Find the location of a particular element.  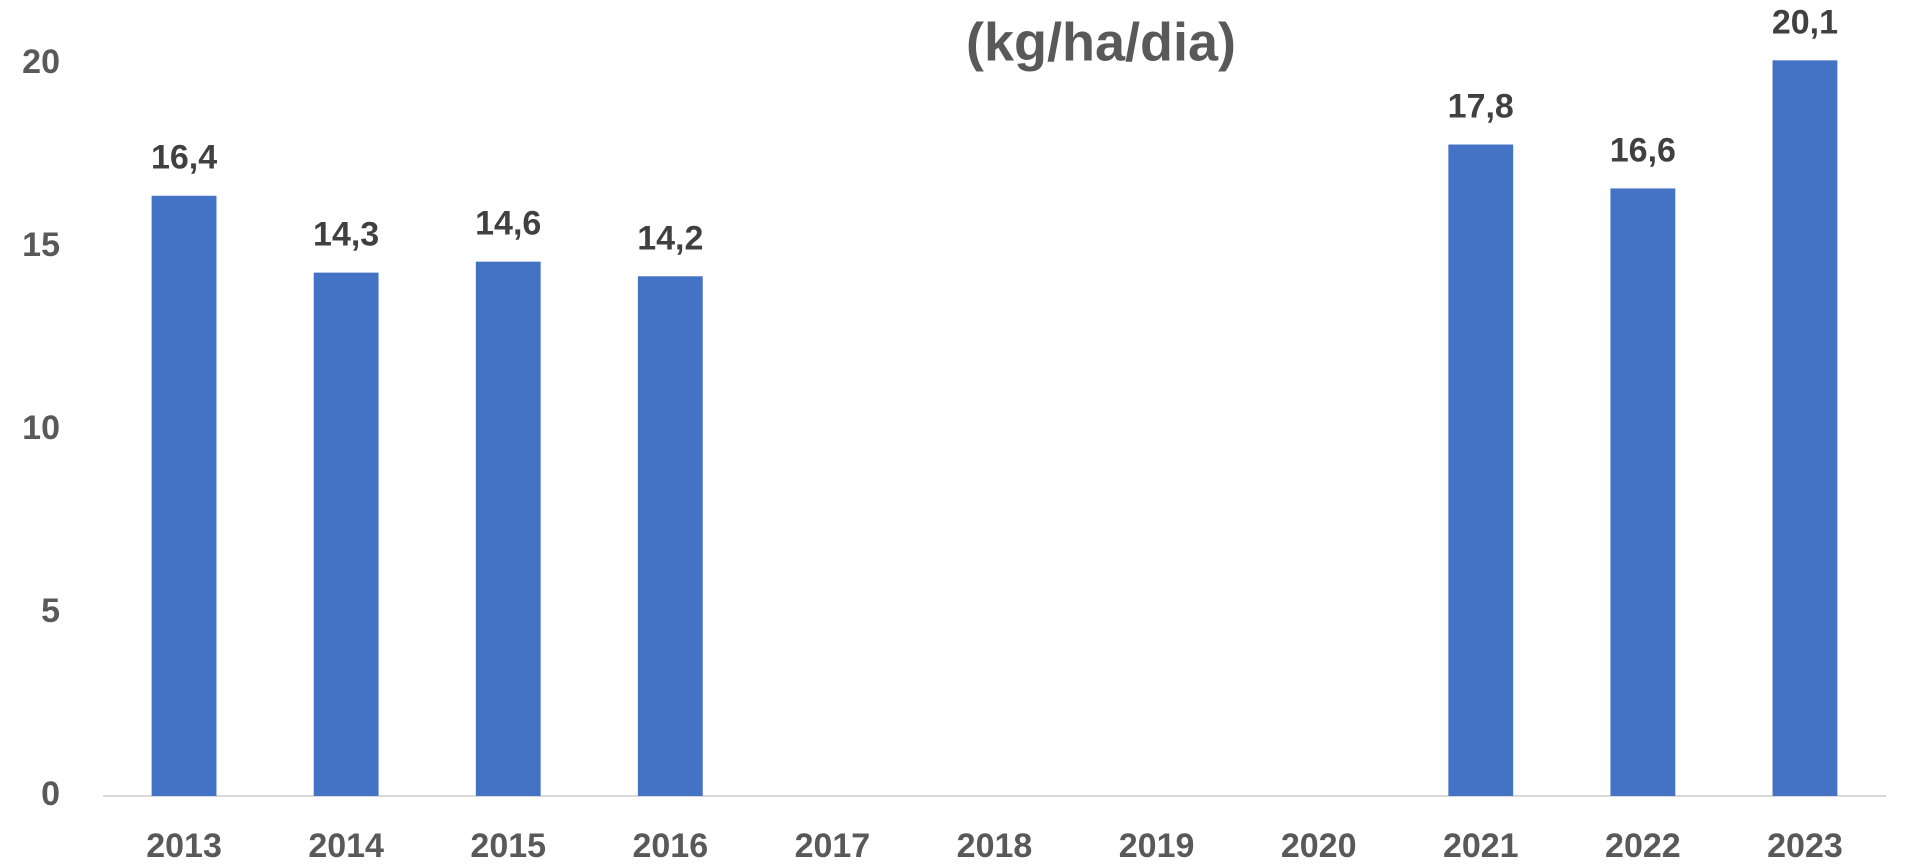

y-tick-label: 10 is located at coordinates (41, 428).